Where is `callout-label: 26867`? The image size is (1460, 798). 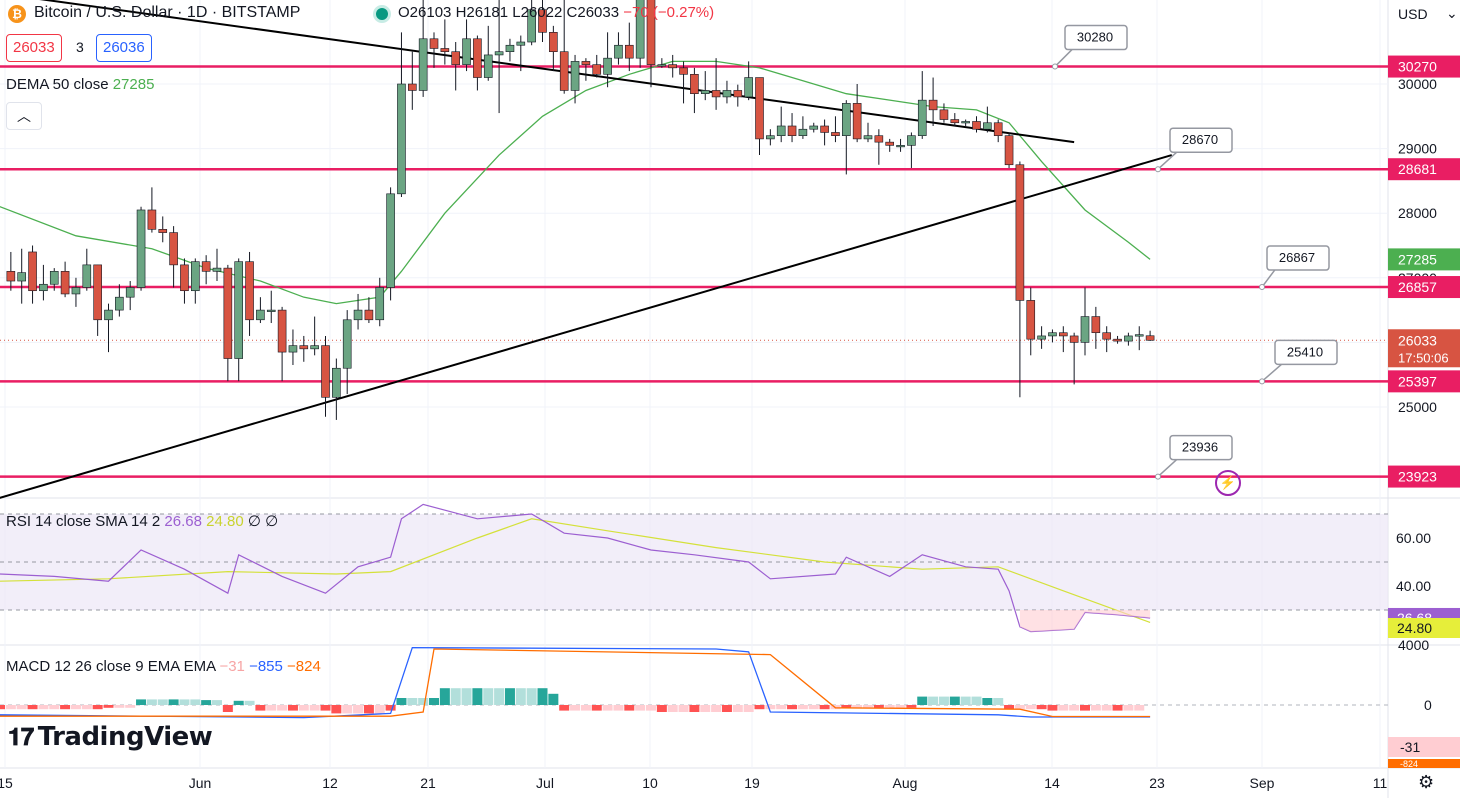 callout-label: 26867 is located at coordinates (1297, 257).